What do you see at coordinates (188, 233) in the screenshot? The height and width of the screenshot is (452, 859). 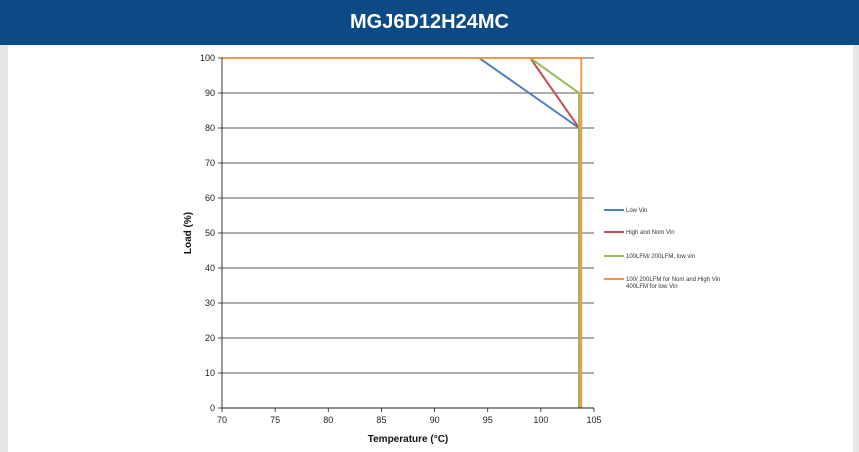 I see `y-axis-label: Load (%)` at bounding box center [188, 233].